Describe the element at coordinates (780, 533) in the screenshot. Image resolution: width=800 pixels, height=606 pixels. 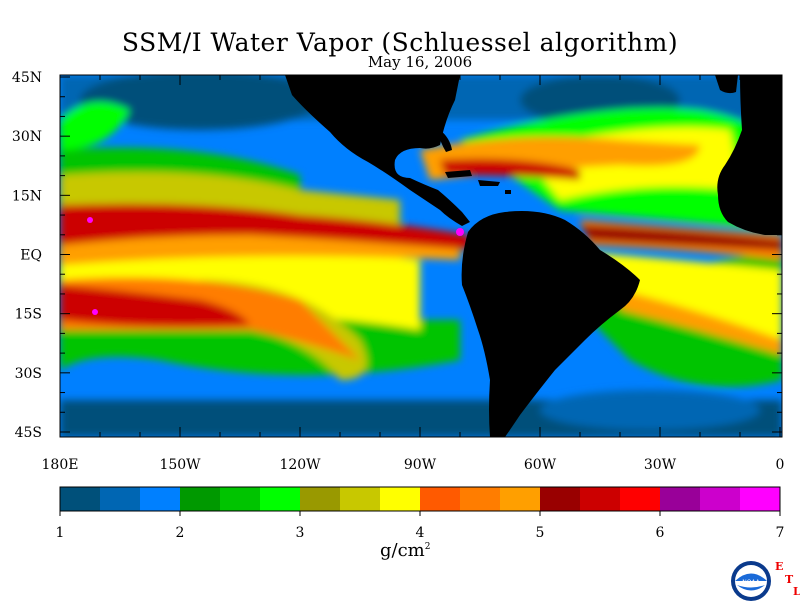
I see `colorbar-tick-label: 7` at that location.